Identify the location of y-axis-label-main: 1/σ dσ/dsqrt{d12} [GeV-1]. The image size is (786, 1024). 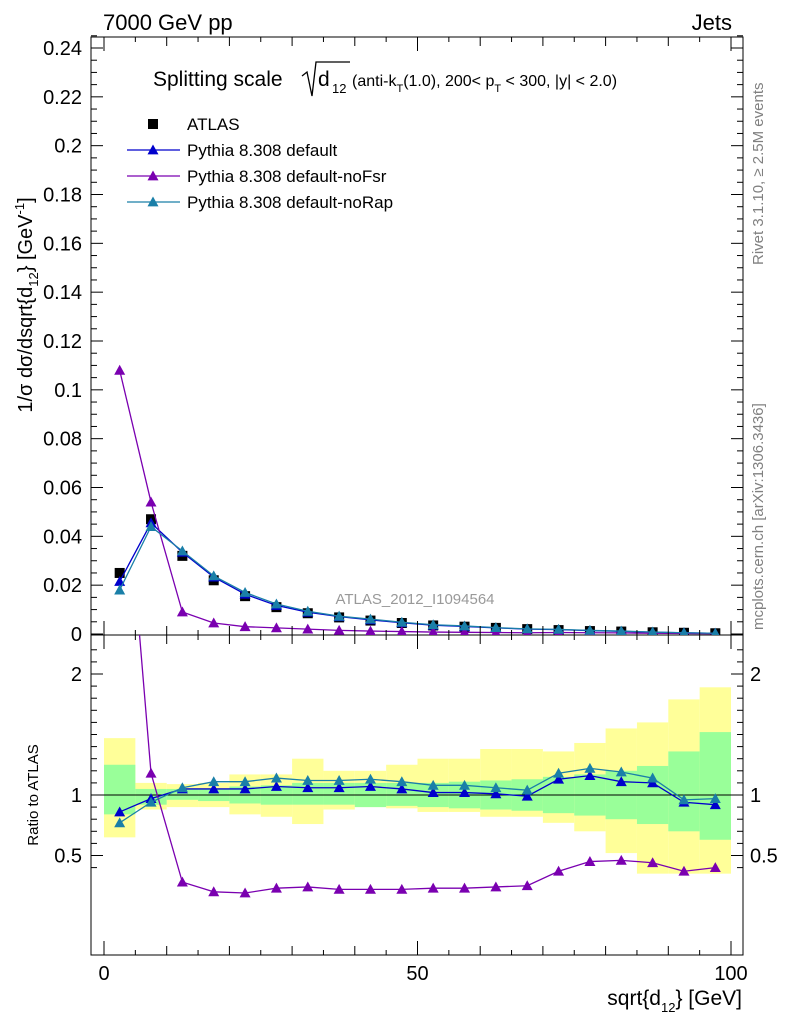
(26, 304).